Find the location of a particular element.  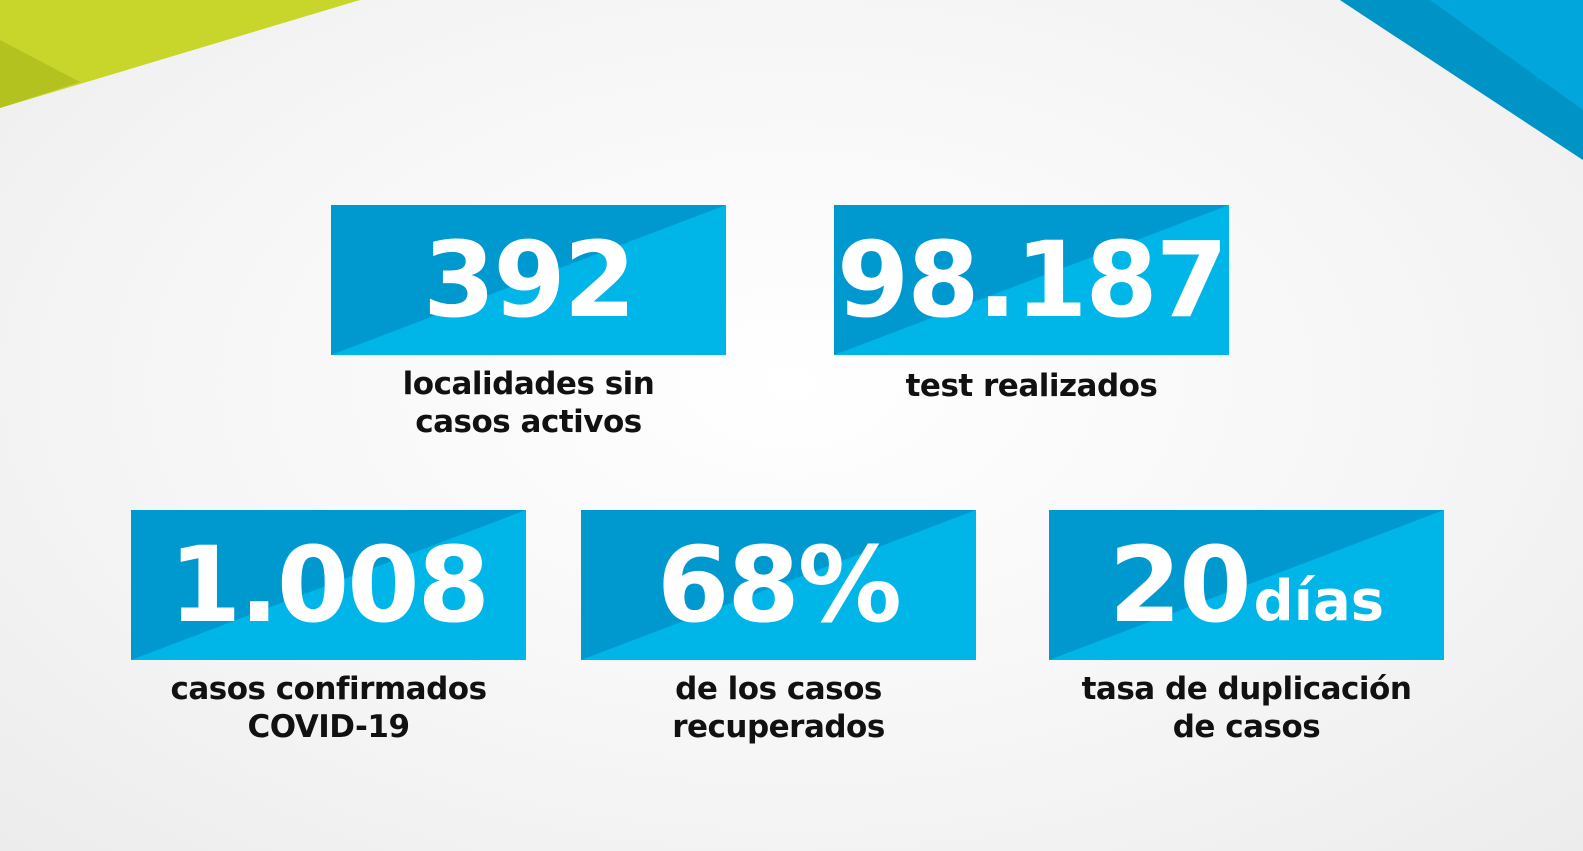

stat-card-recuperados: 68% de los casos recuperados is located at coordinates (778, 628).